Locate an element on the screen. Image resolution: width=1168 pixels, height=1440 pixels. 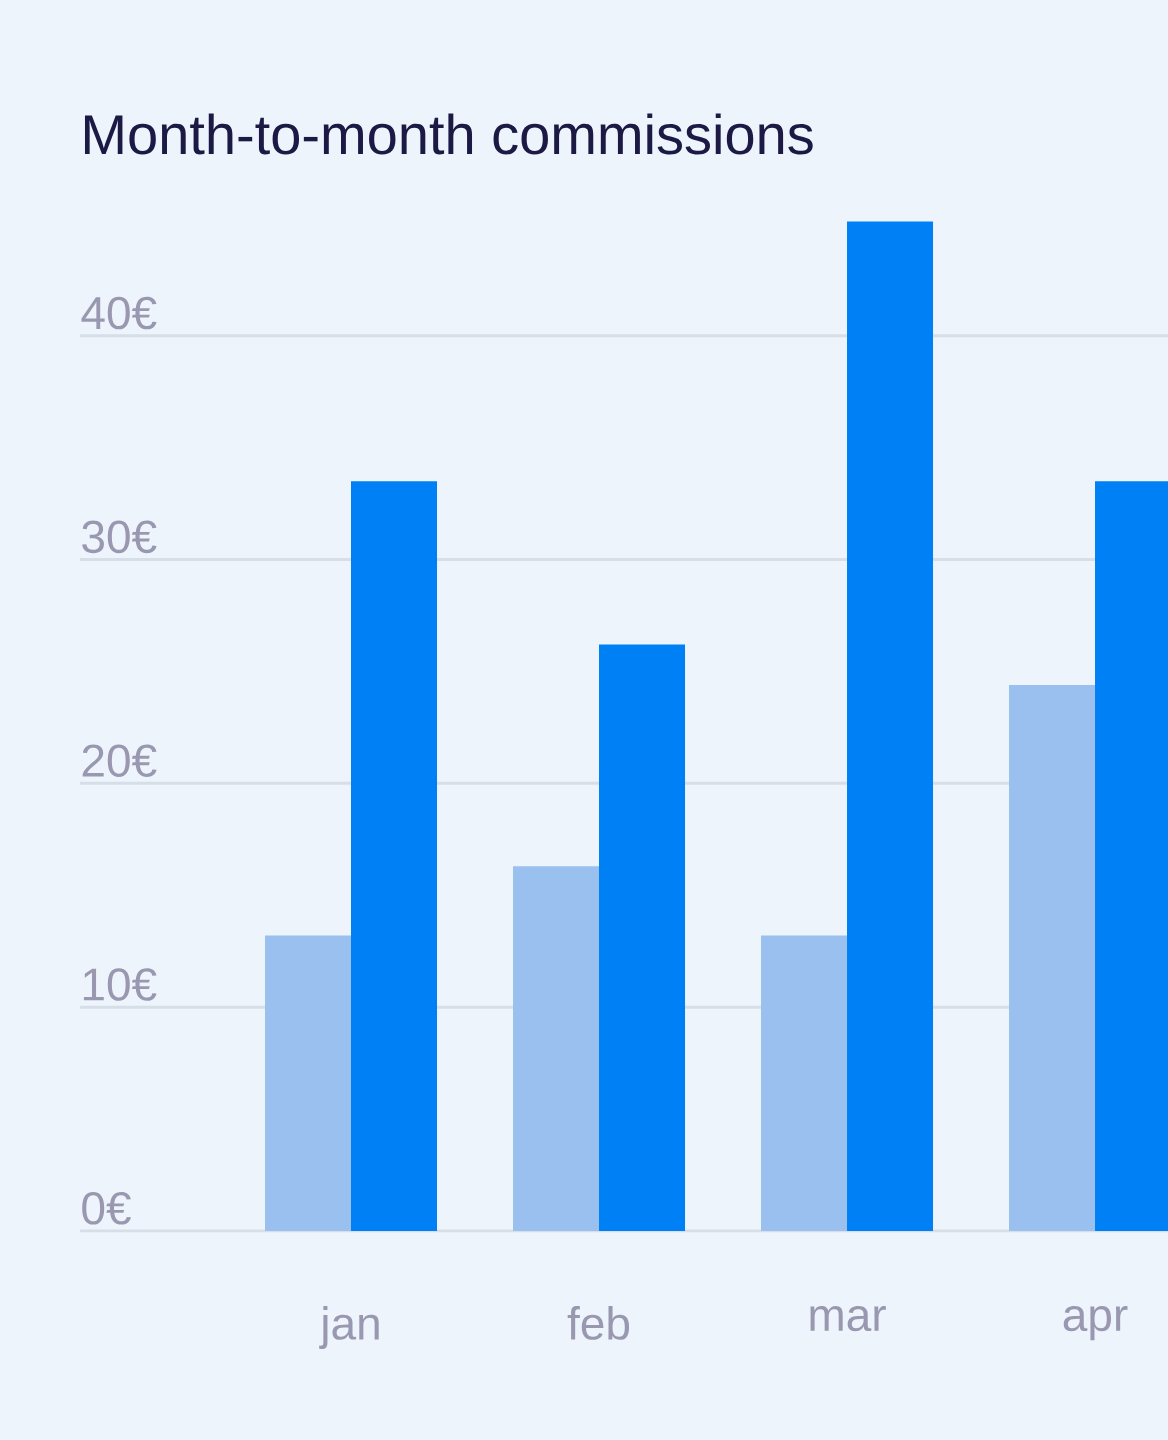
x-tick-label: jan is located at coordinates (349, 1327).